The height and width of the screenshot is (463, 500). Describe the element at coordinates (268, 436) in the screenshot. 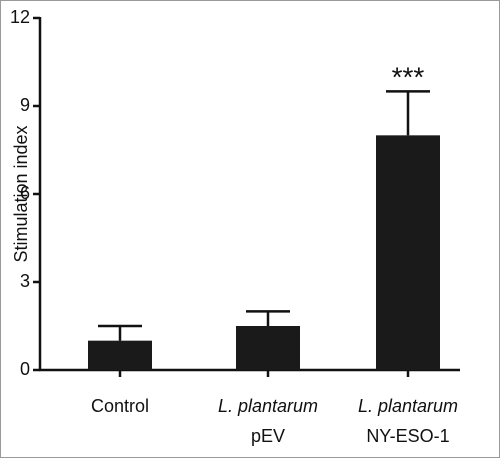

I see `x-tick-label: pEV` at that location.